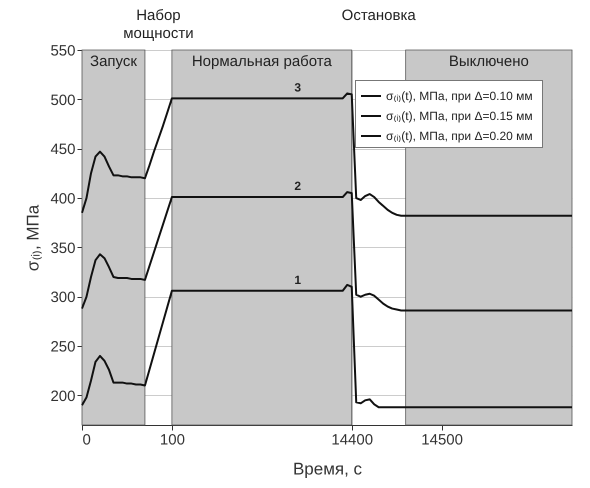 This screenshot has width=590, height=488. What do you see at coordinates (298, 279) in the screenshot?
I see `annotation: 1` at bounding box center [298, 279].